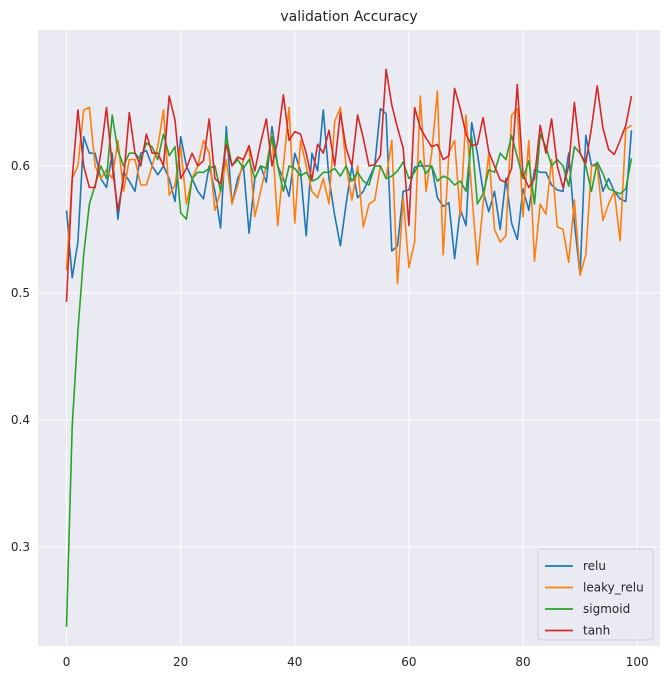  What do you see at coordinates (408, 662) in the screenshot?
I see `x-tick-label: 60` at bounding box center [408, 662].